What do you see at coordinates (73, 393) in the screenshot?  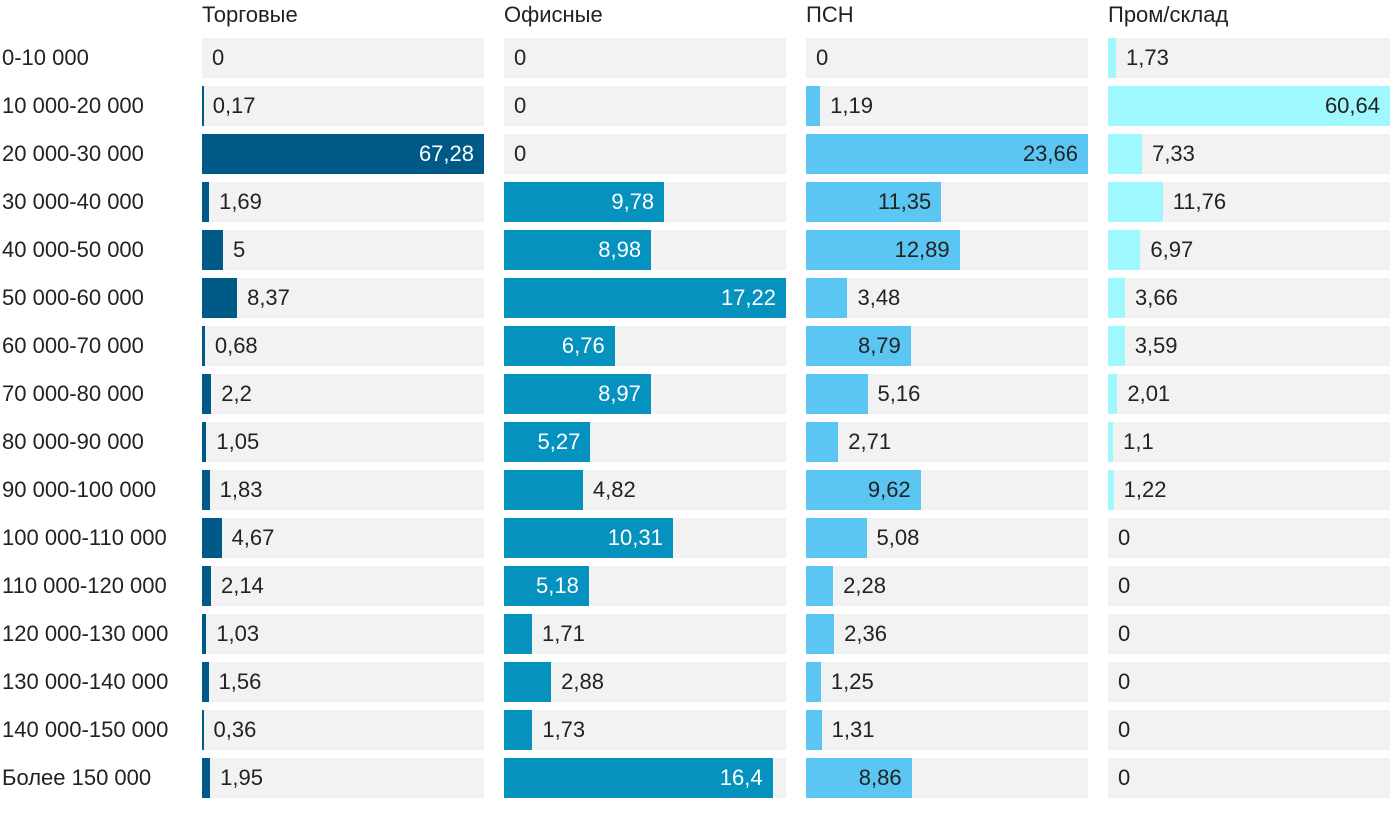 I see `row-label: 70 000-80 000` at bounding box center [73, 393].